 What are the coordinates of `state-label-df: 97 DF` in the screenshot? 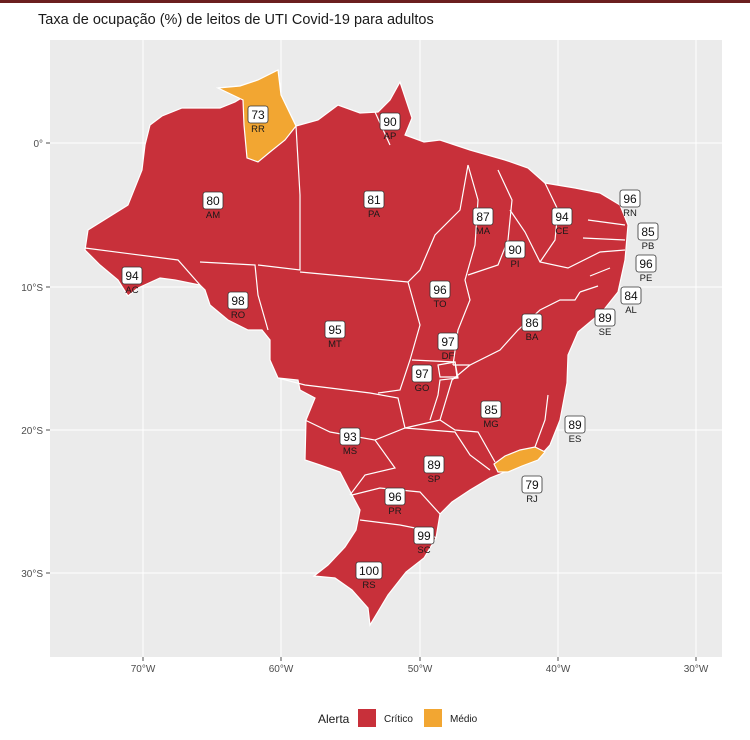 It's located at (448, 347).